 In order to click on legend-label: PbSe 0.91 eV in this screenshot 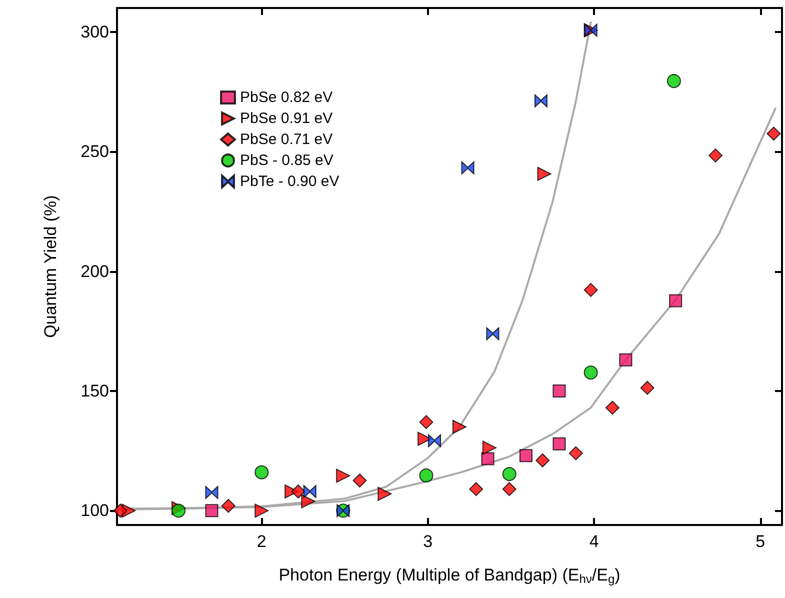, I will do `click(286, 118)`.